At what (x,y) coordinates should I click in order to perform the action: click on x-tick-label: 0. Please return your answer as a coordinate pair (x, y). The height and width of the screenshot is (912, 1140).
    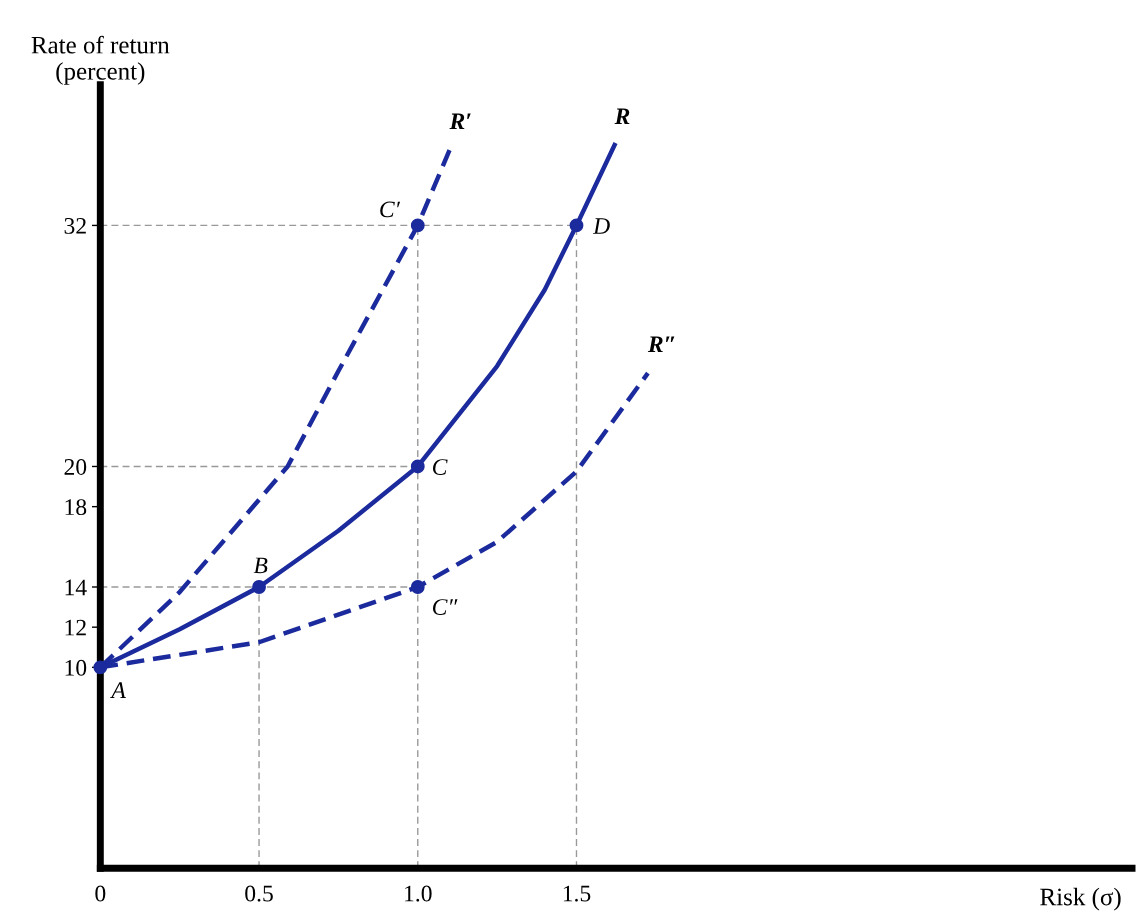
    Looking at the image, I should click on (100, 893).